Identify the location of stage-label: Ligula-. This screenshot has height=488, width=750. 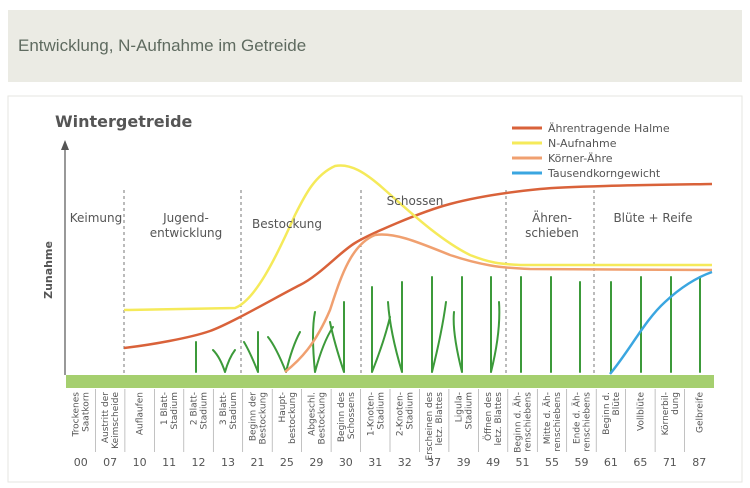
(460, 407).